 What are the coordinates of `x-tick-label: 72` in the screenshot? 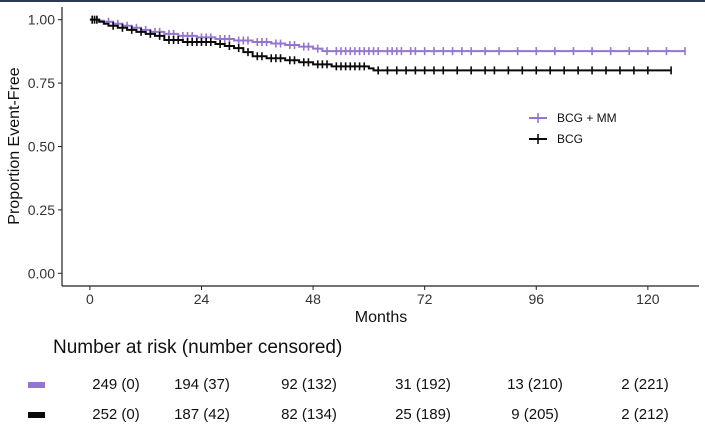 It's located at (425, 299).